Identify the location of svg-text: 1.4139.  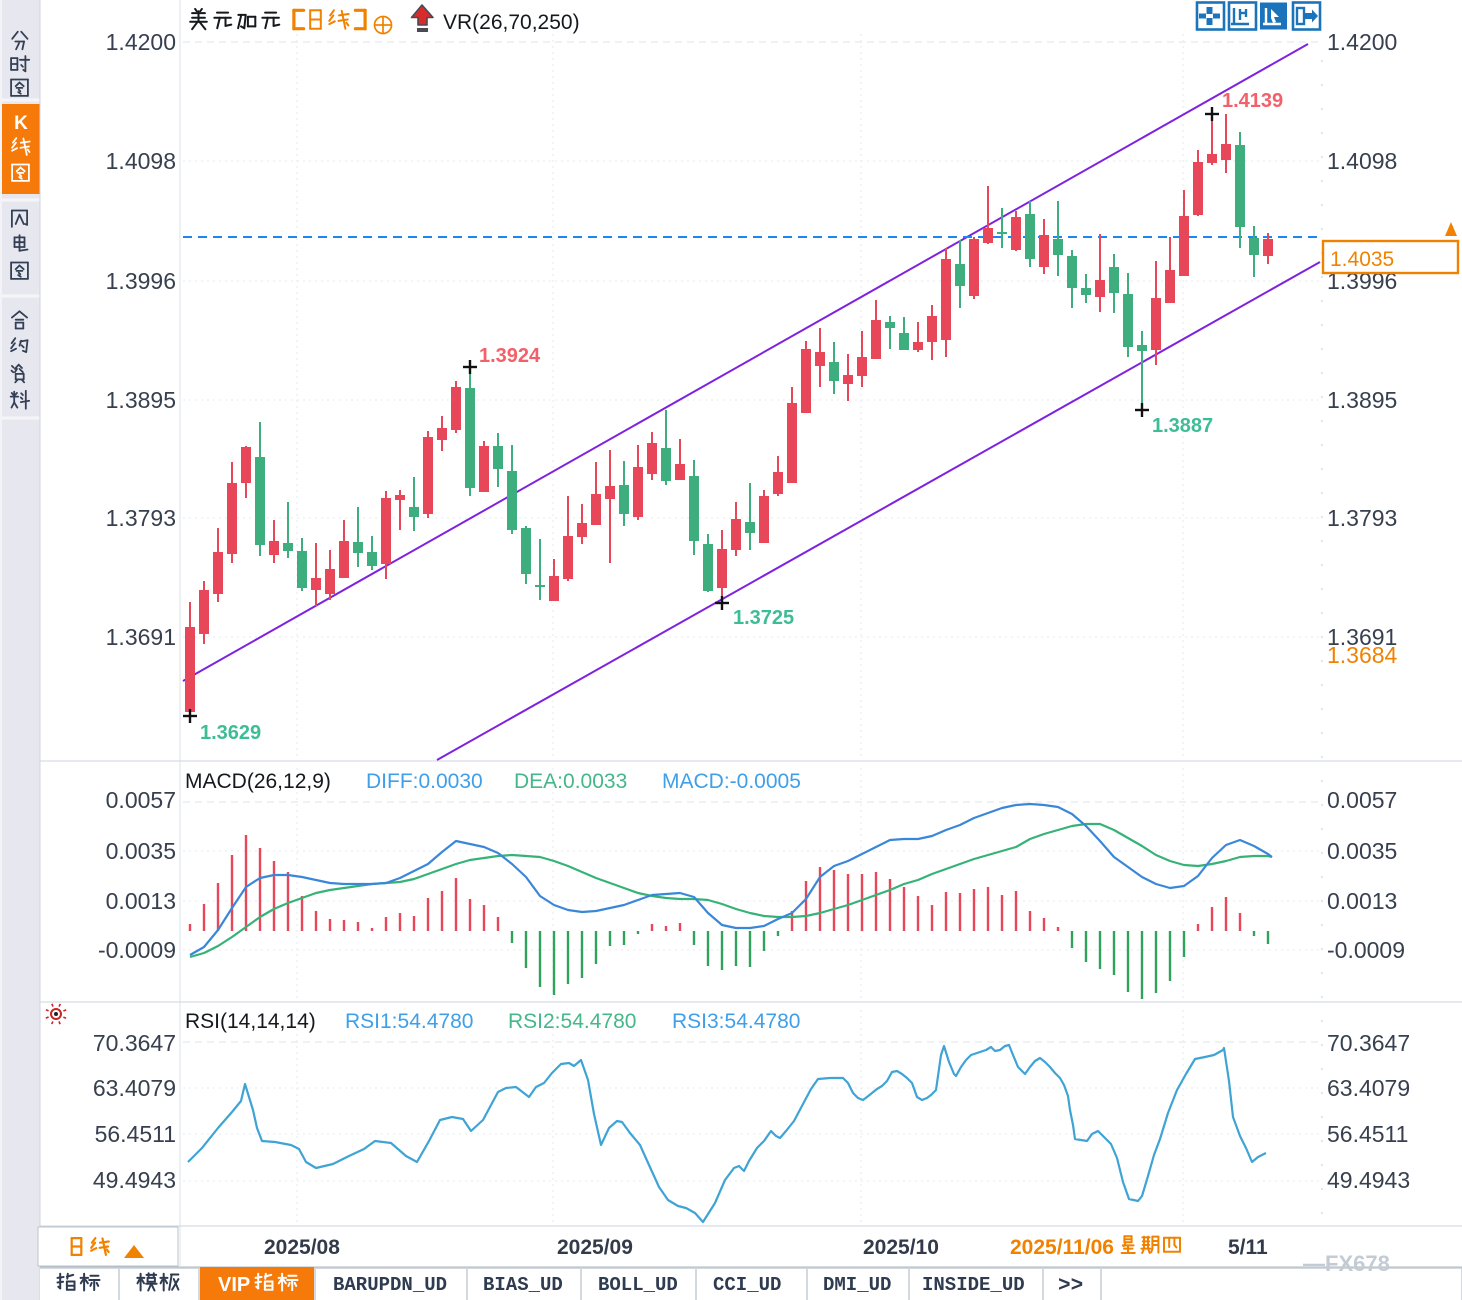
(1252, 101).